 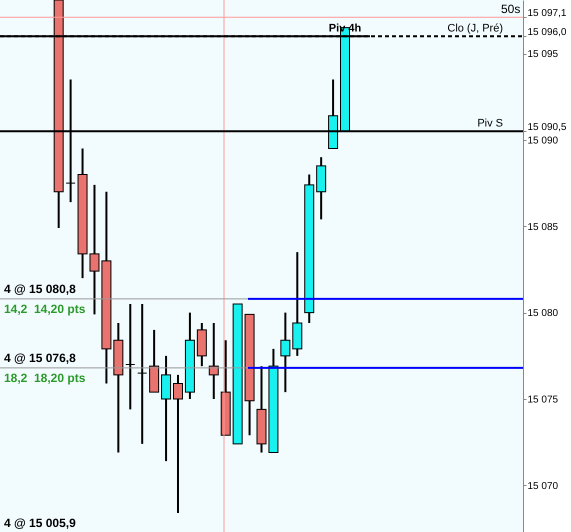 I want to click on annotation: 14,2, so click(x=16, y=309).